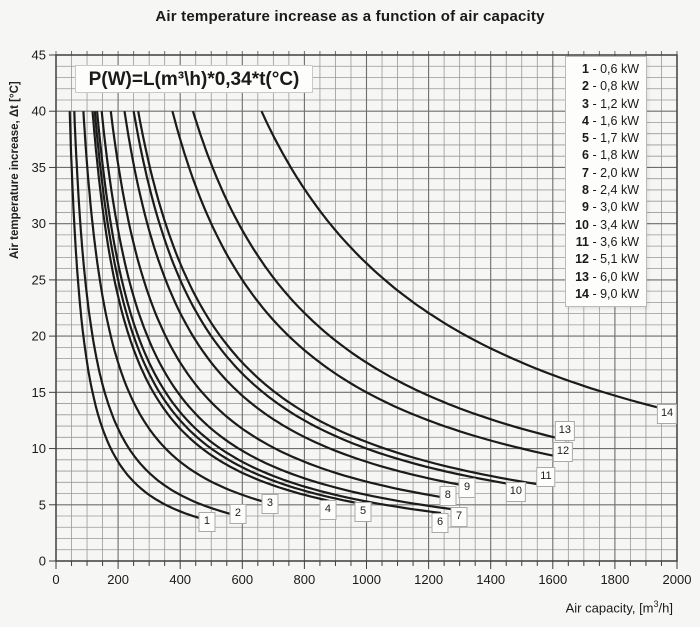  What do you see at coordinates (563, 451) in the screenshot?
I see `curve-label-12: 12` at bounding box center [563, 451].